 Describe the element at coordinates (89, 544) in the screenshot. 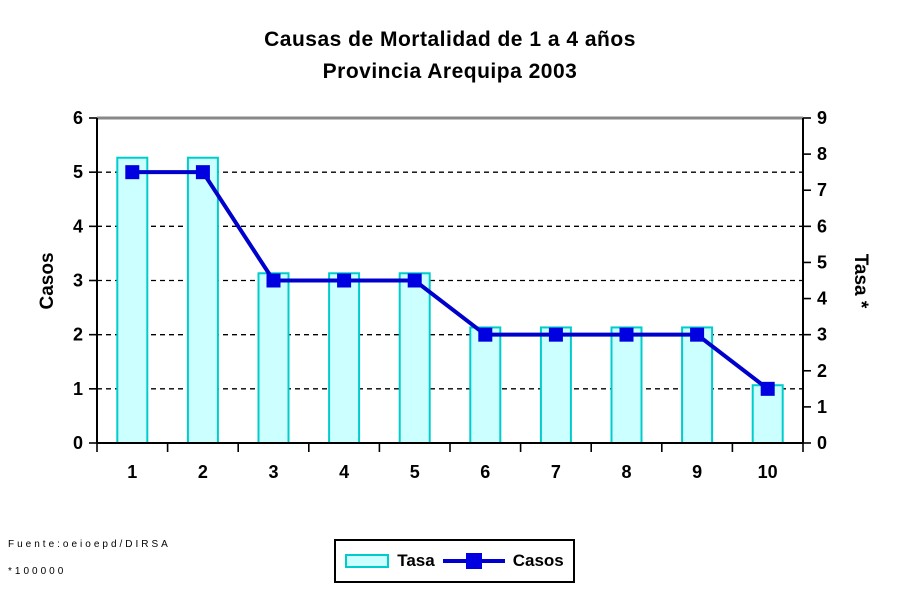

I see `footnote-source: Fuente:oeioepd/DIRSA` at that location.